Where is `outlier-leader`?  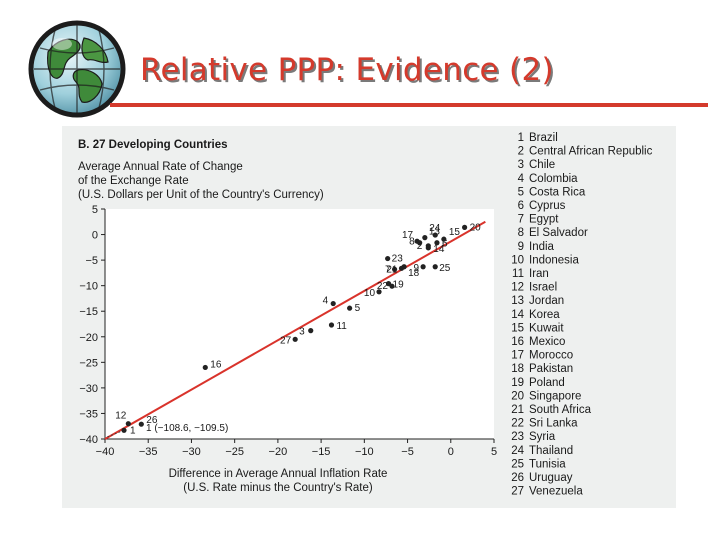
outlier-leader is located at coordinates (115, 433).